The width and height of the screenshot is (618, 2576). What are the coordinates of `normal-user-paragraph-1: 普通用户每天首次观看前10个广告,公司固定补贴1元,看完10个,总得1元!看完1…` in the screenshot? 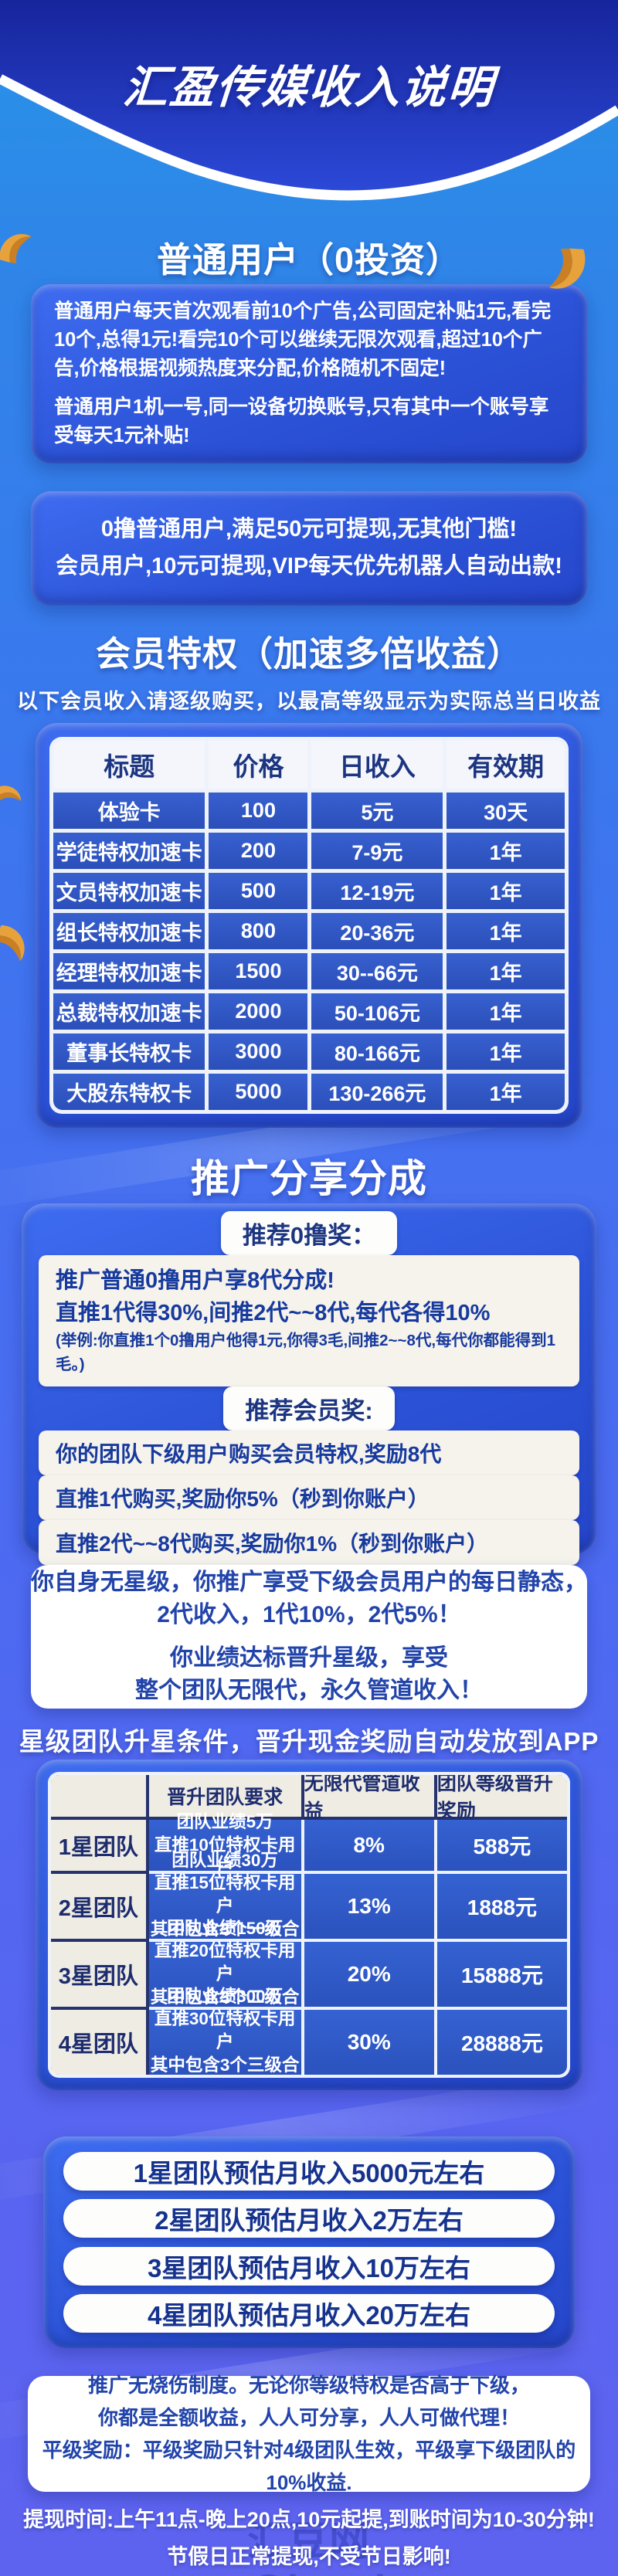 It's located at (303, 339).